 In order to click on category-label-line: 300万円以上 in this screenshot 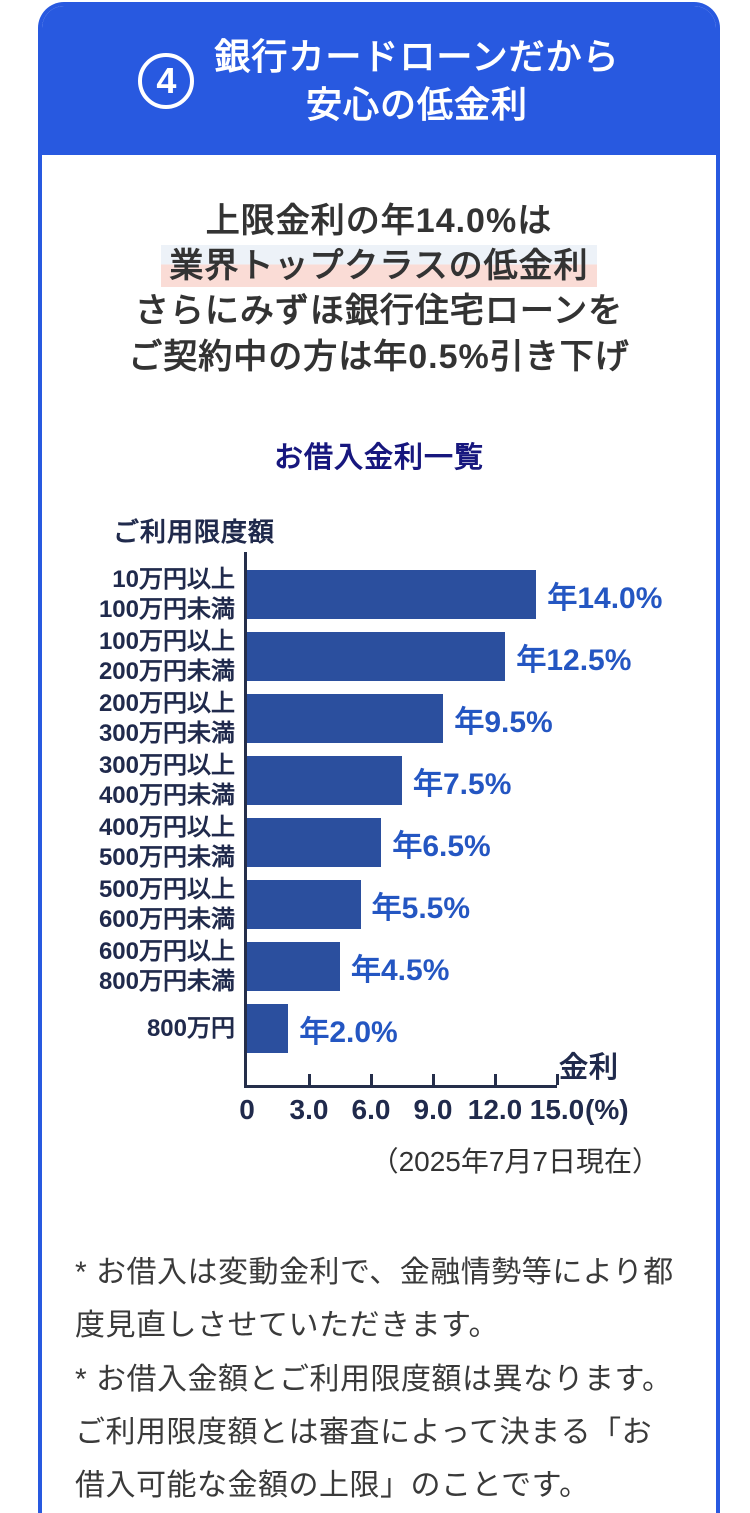, I will do `click(166, 765)`.